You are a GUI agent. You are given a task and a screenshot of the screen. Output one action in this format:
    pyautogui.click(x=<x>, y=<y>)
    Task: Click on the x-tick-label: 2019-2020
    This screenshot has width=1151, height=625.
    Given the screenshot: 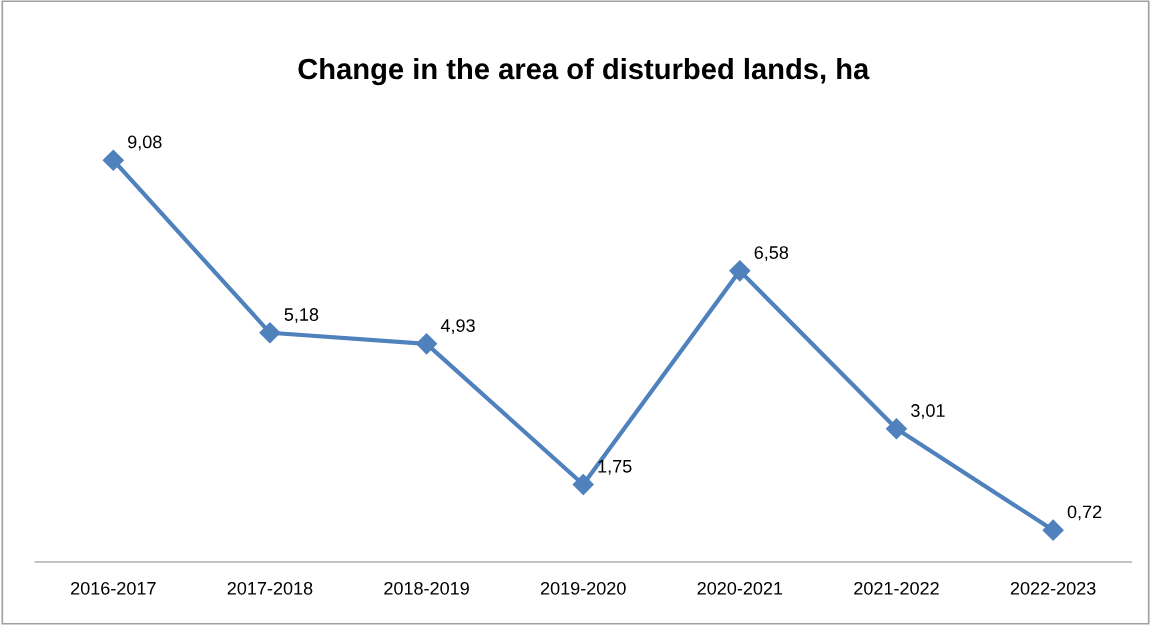 What is the action you would take?
    pyautogui.click(x=583, y=588)
    